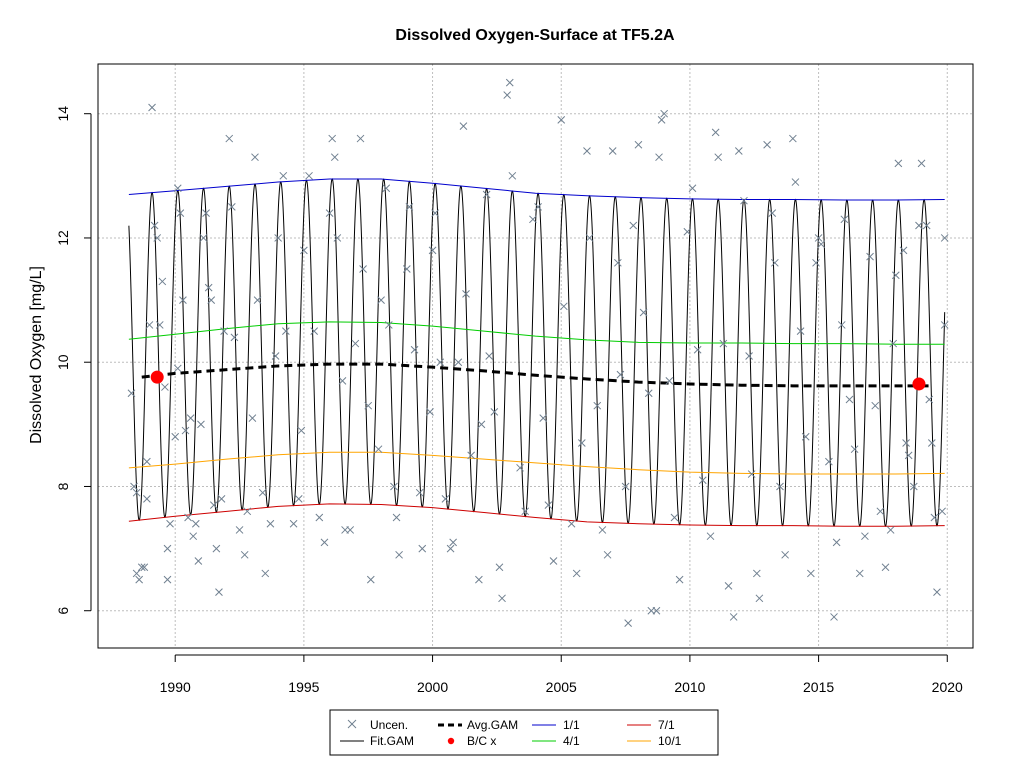  Describe the element at coordinates (432, 687) in the screenshot. I see `x-tick-label: 2000` at that location.